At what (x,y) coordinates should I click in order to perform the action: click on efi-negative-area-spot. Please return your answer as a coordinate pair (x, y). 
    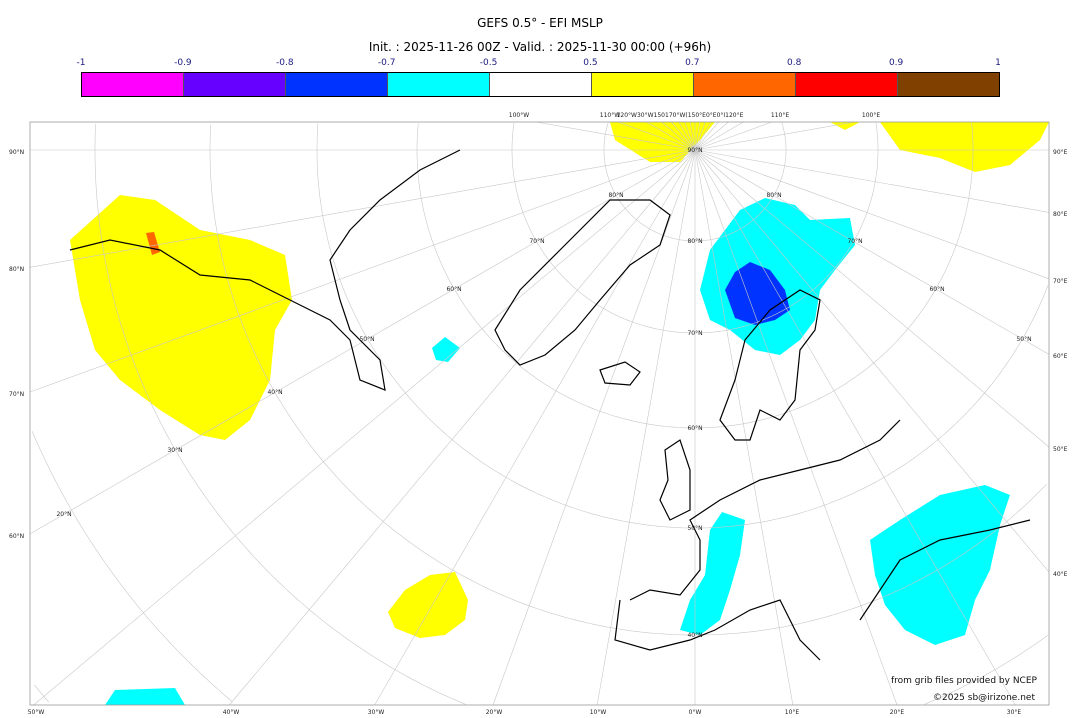
    Looking at the image, I should click on (446, 349).